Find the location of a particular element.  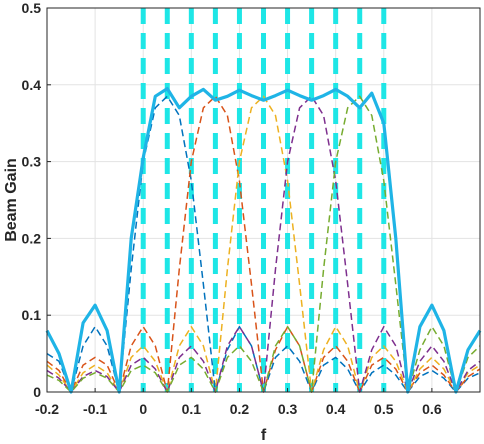

y-axis-ticks: 0 0.1 0.2 0.3 0.4 0.5 is located at coordinates (36, 200).